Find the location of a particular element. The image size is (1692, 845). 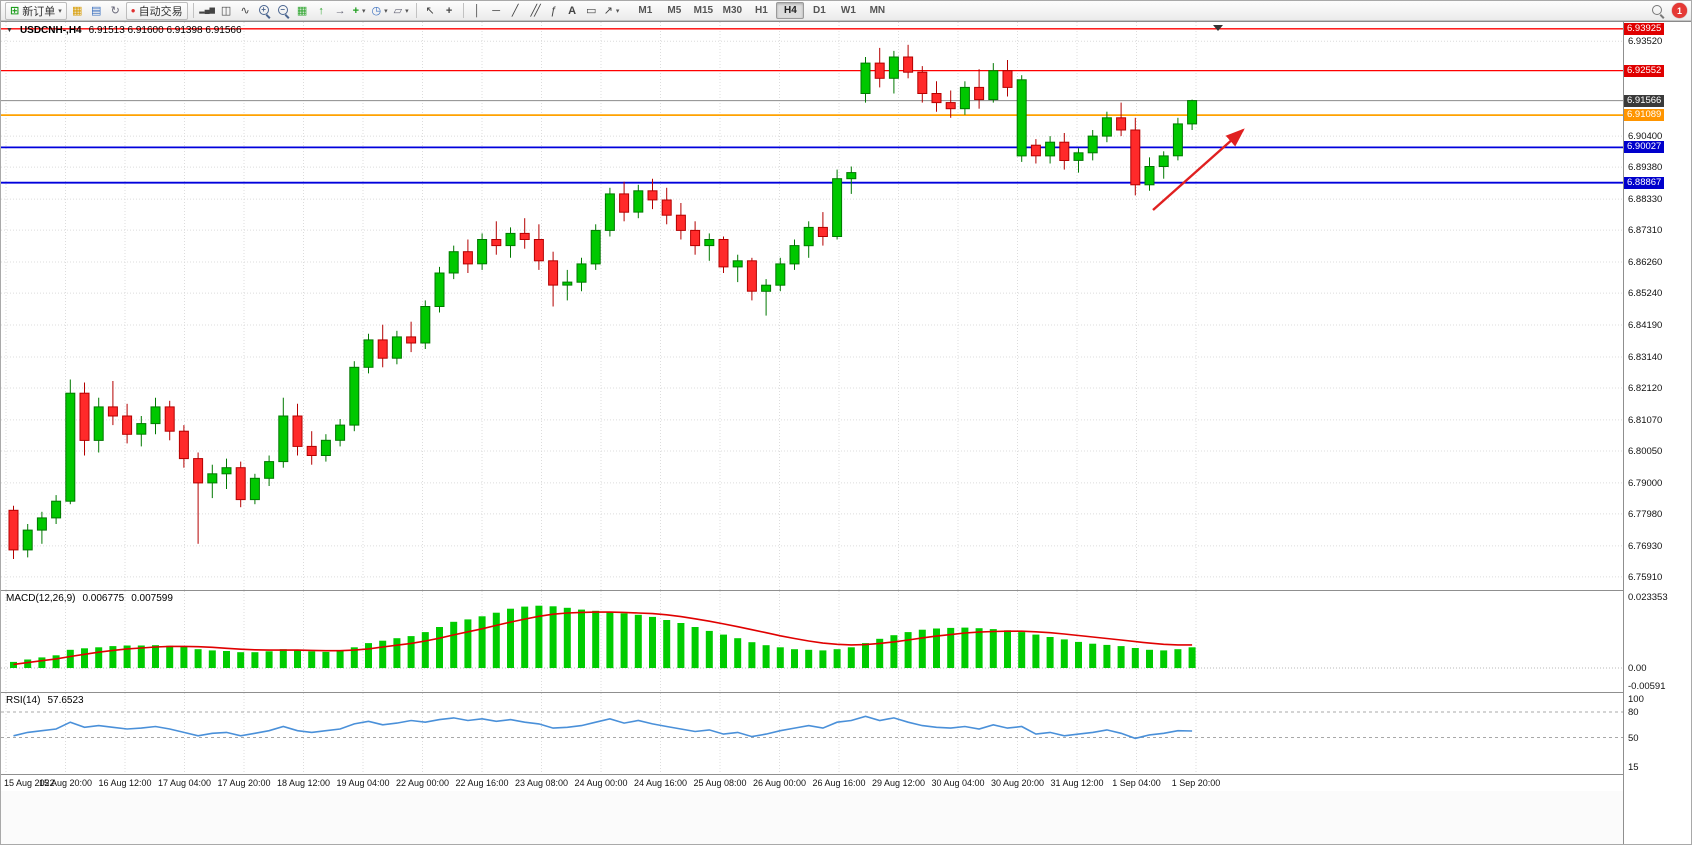

time-axis-label: 22 Aug 16:00 is located at coordinates (482, 783).